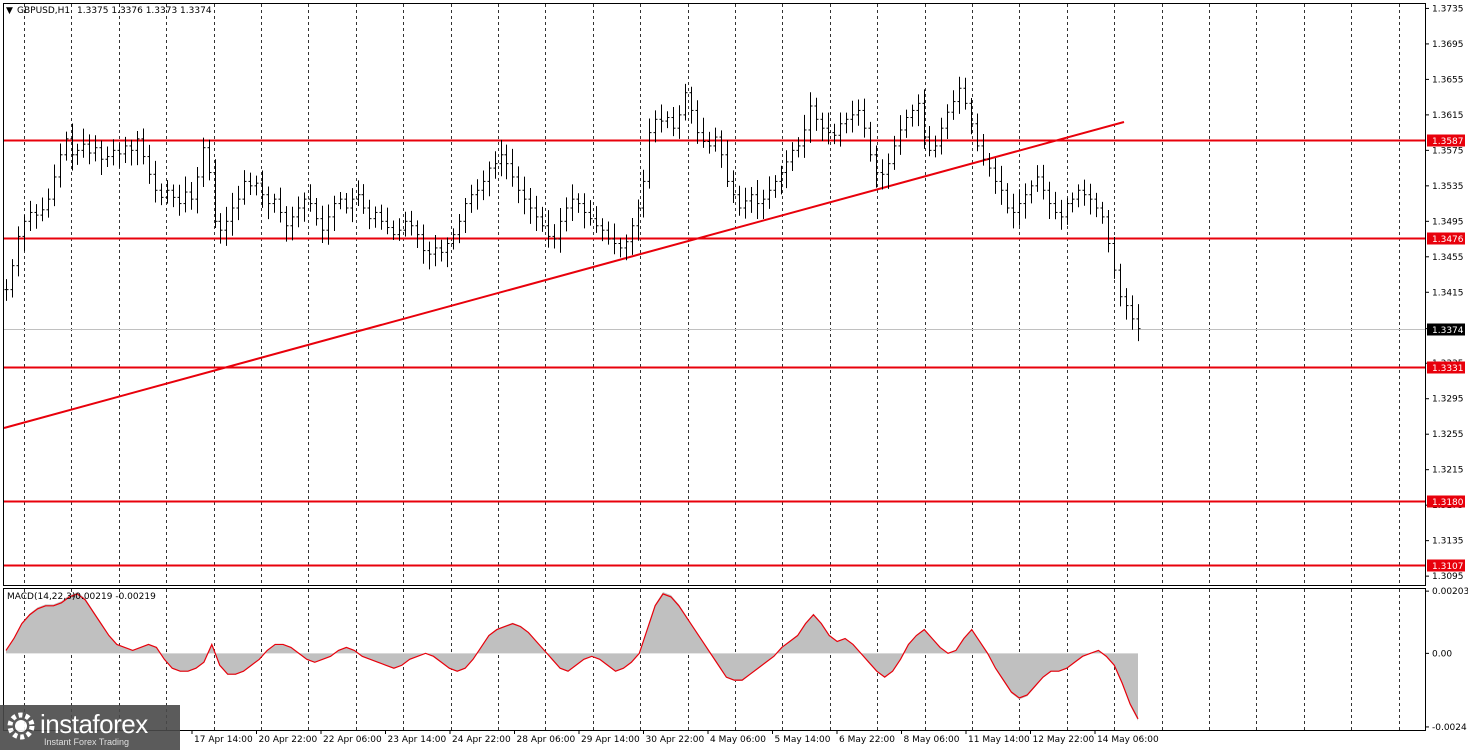 This screenshot has width=1468, height=750. What do you see at coordinates (1448, 9) in the screenshot?
I see `price-label: 1.3735` at bounding box center [1448, 9].